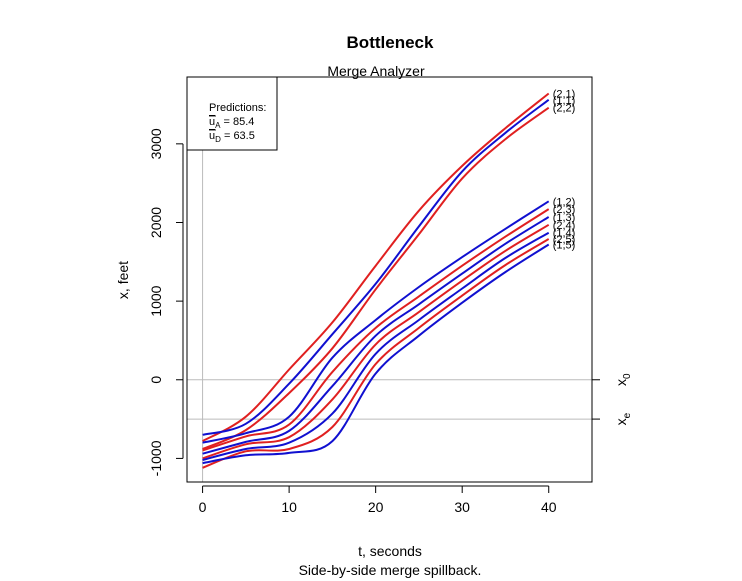 This screenshot has height=581, width=742. I want to click on series-label-5: (1,3), so click(564, 218).